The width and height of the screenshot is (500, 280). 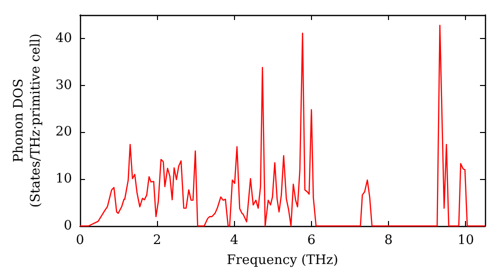 What do you see at coordinates (63, 38) in the screenshot?
I see `y-tick-label: 40` at bounding box center [63, 38].